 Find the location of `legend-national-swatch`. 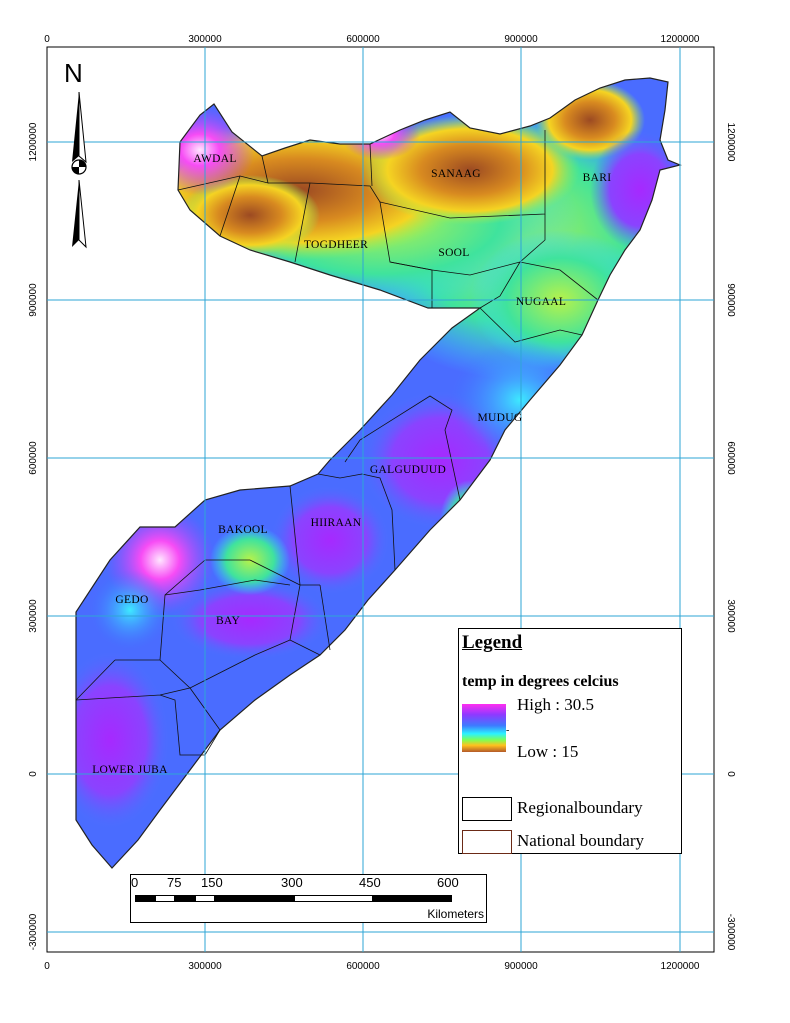

legend-national-swatch is located at coordinates (487, 842).